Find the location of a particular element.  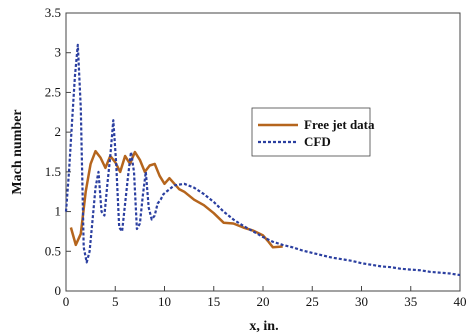

x-tick-label: 35 is located at coordinates (410, 301).